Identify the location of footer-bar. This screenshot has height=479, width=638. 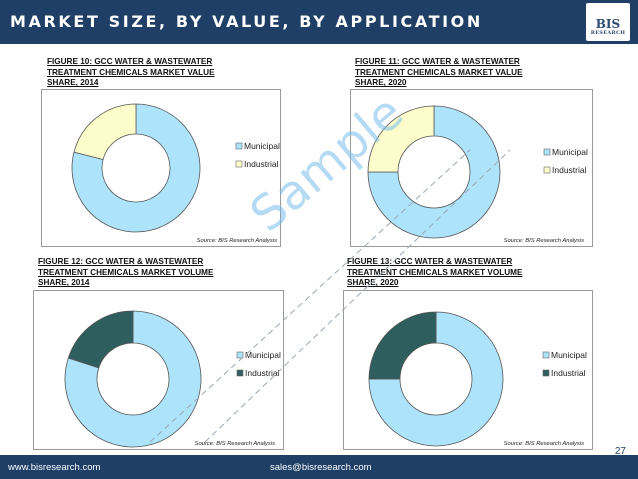
(319, 467).